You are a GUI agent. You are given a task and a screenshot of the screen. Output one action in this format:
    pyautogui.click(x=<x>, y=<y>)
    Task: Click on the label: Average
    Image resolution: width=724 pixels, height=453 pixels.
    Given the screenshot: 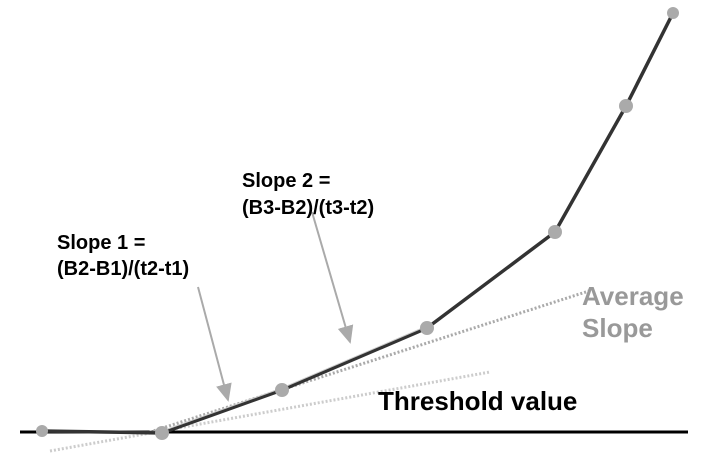 What is the action you would take?
    pyautogui.click(x=633, y=296)
    